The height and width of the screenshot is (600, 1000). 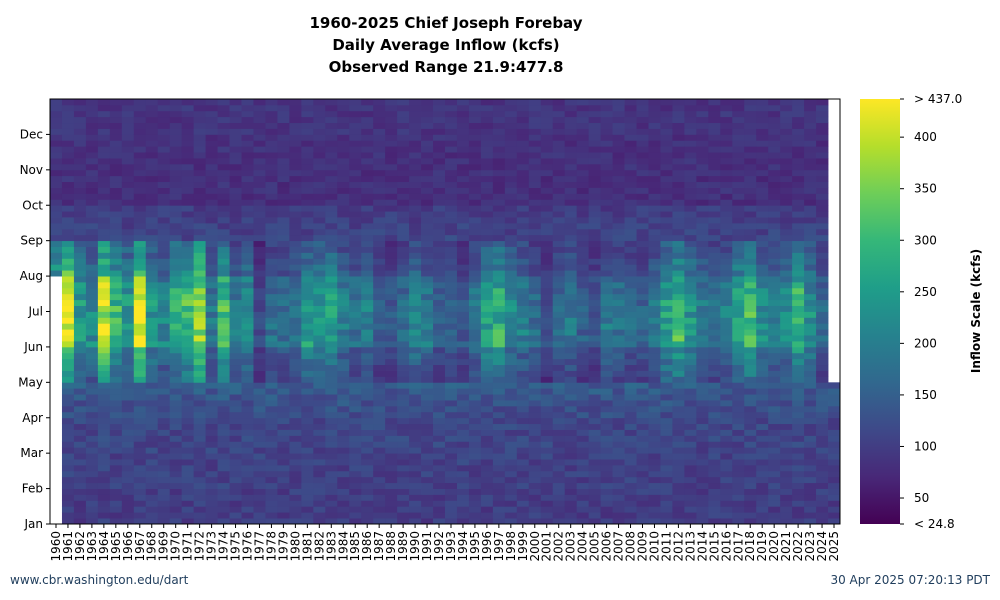 I want to click on x-tick-label: 1987, so click(x=379, y=546).